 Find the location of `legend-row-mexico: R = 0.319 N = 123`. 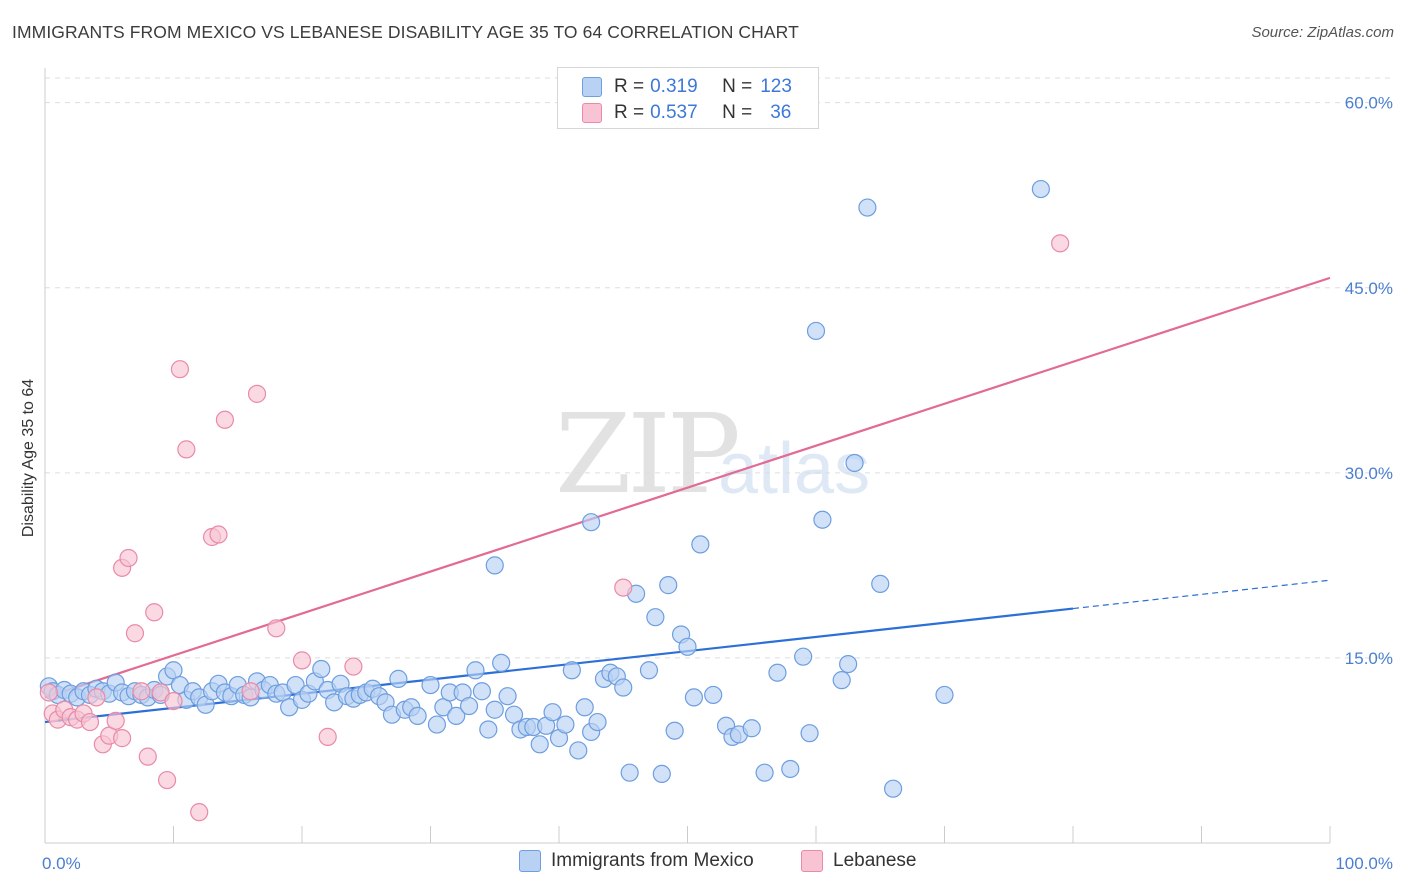

legend-row-mexico: R = 0.319 N = 123 is located at coordinates (687, 87).